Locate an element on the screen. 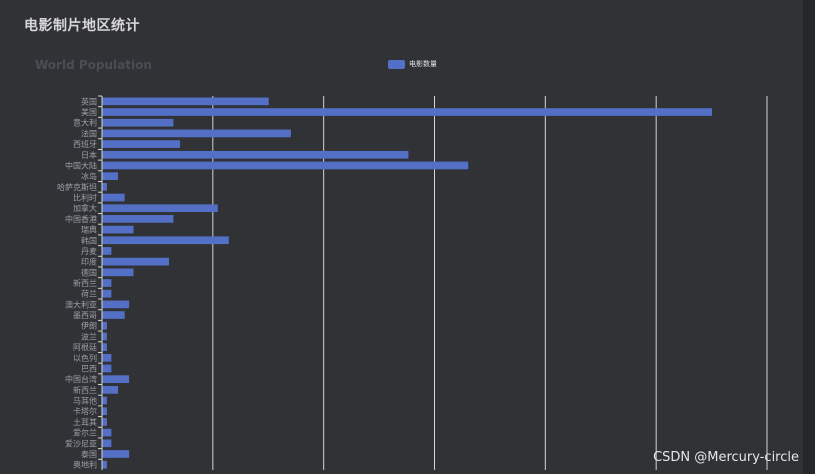  y-tick-label: 日本 is located at coordinates (89, 155).